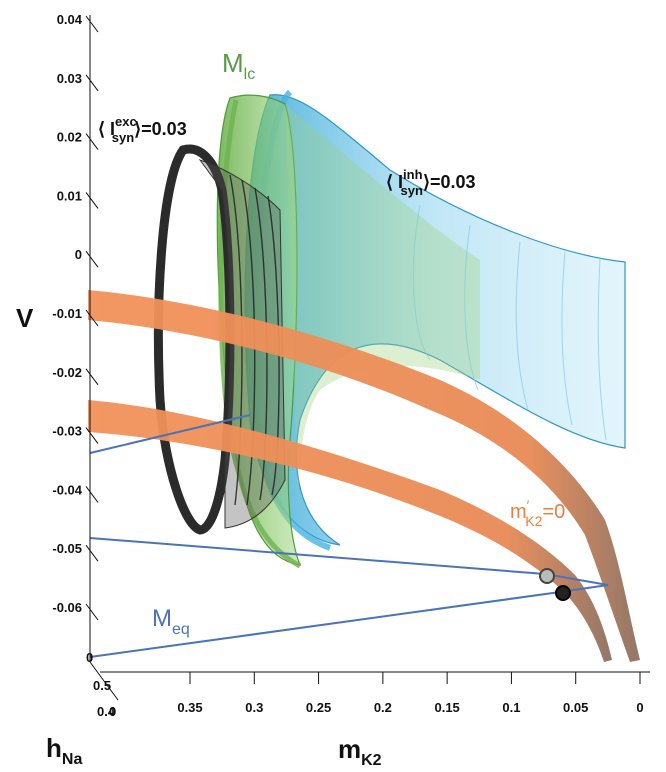 The width and height of the screenshot is (666, 772). I want to click on mk2-tick-label: 0, so click(639, 707).